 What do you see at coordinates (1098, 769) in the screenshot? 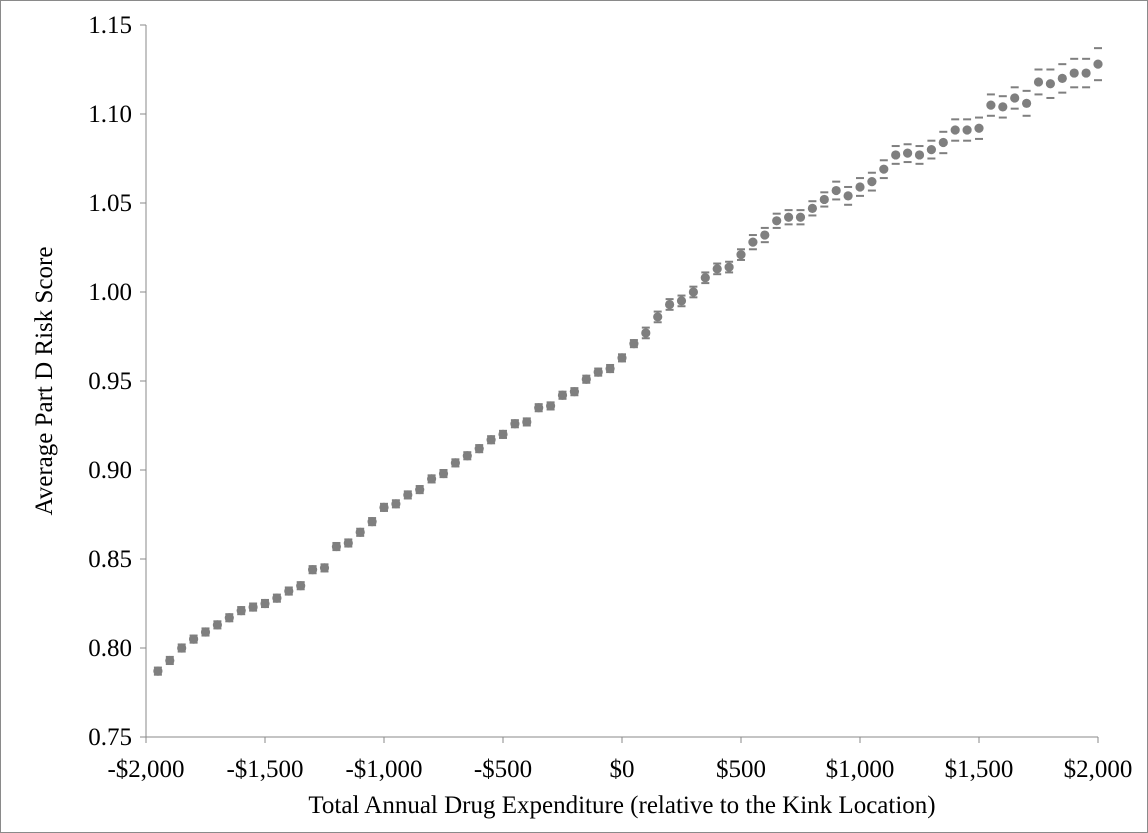
I see `x-tick-label: $2,000` at bounding box center [1098, 769].